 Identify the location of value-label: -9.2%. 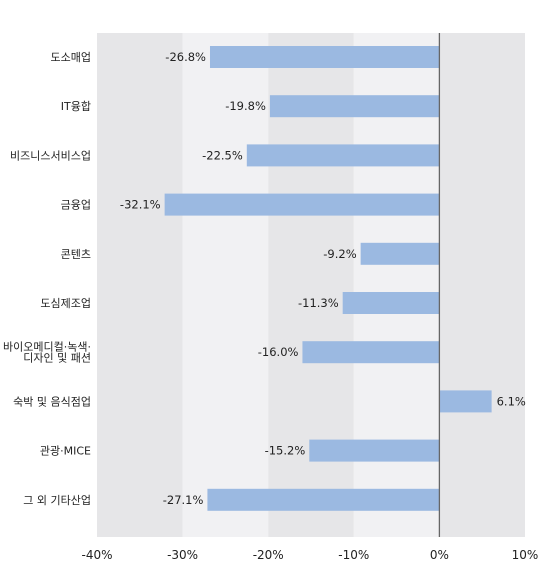
(339, 254).